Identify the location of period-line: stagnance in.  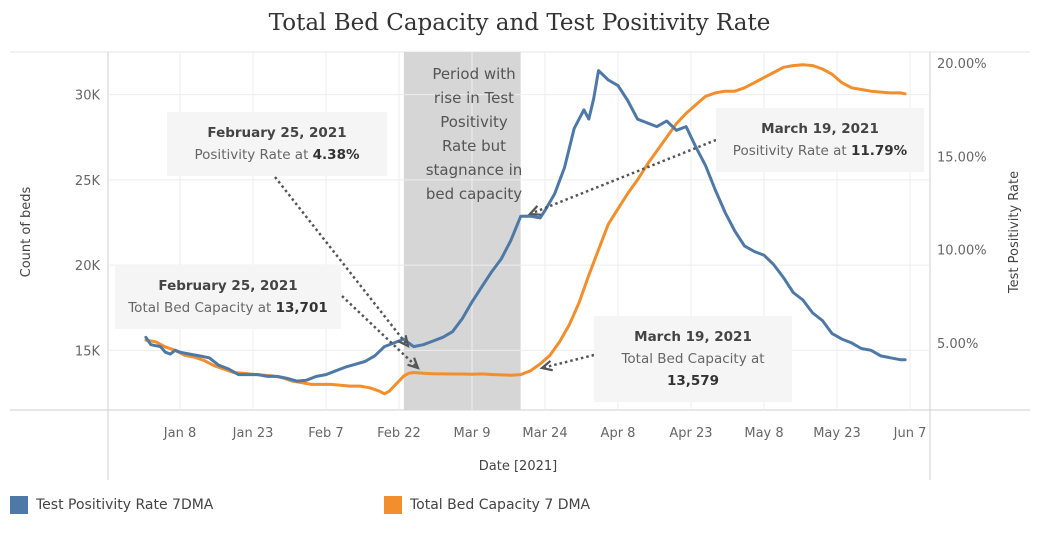
(474, 170).